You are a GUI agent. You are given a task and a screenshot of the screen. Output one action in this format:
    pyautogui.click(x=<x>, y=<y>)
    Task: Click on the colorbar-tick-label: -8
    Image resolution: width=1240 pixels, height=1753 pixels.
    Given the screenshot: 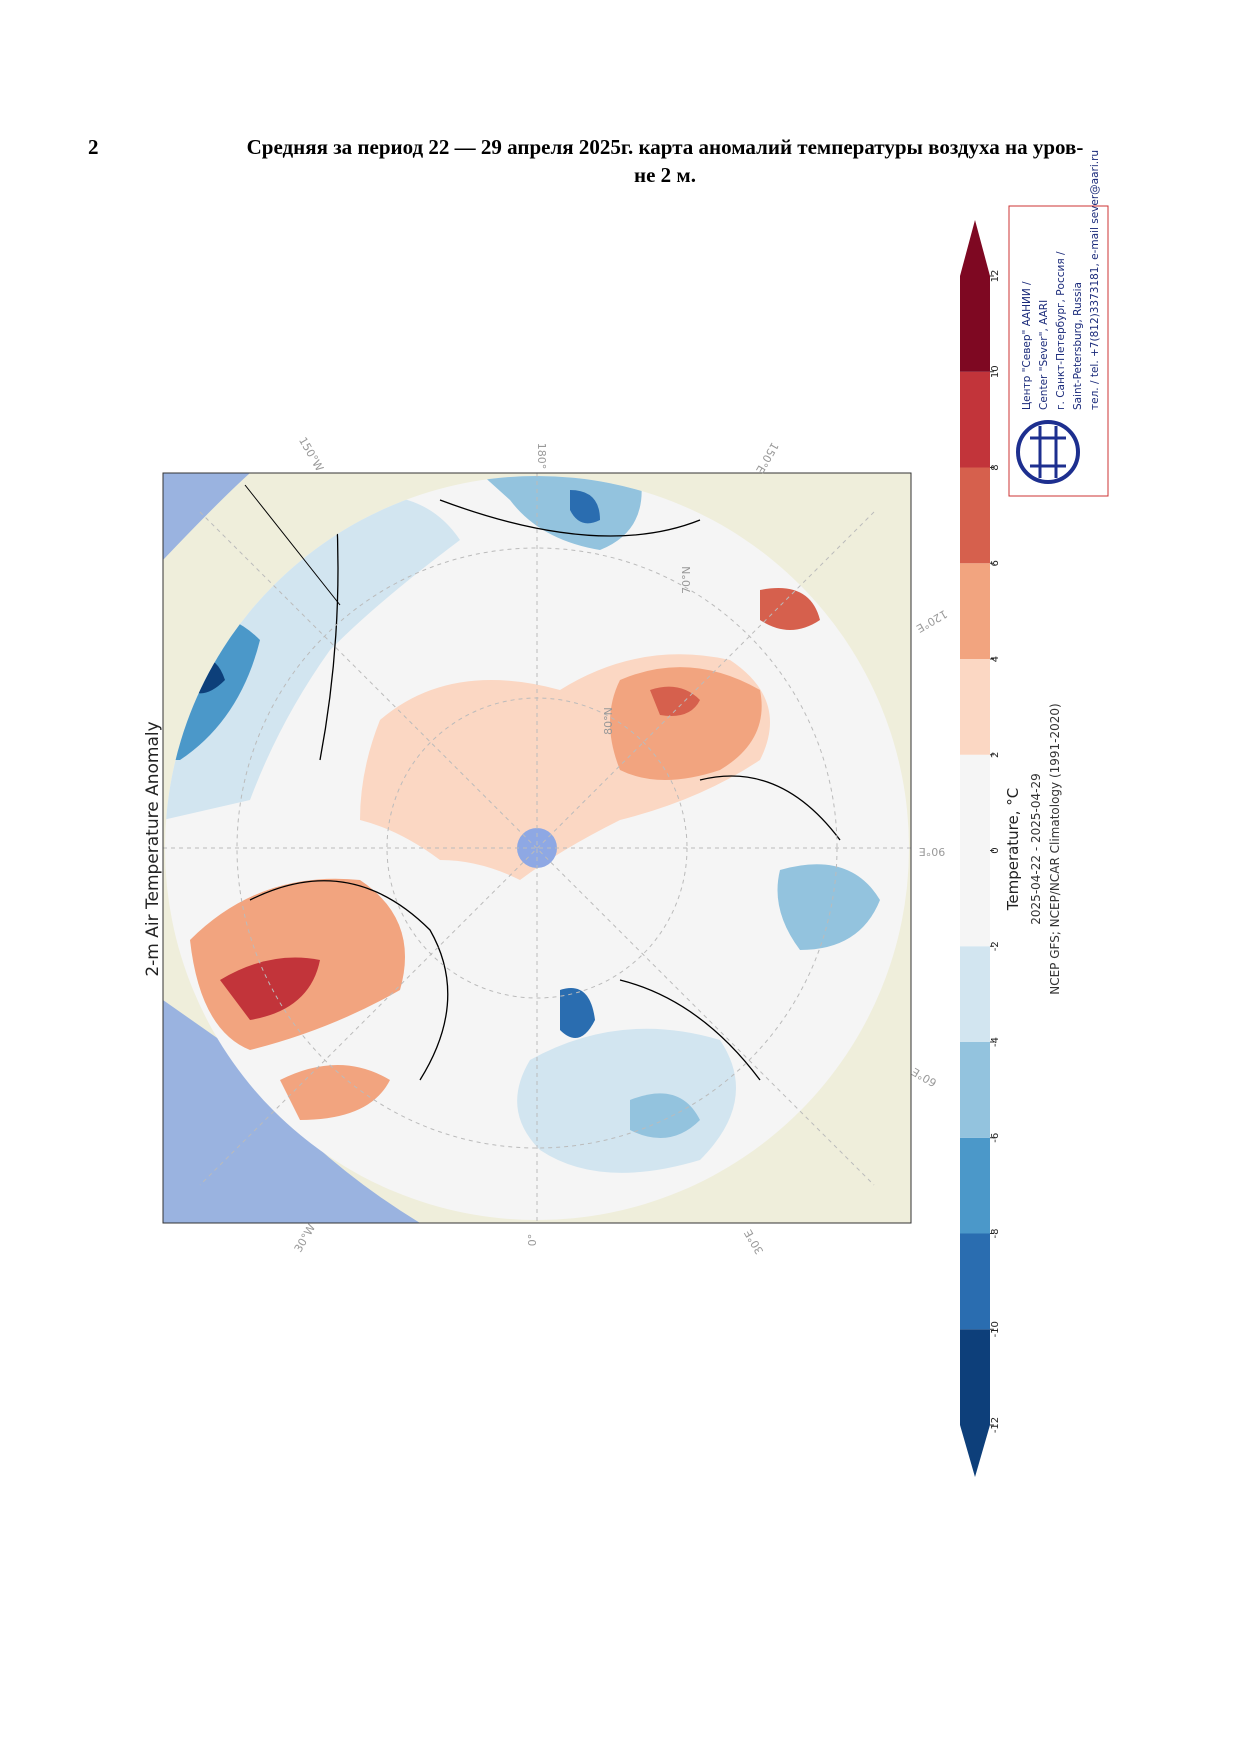 What is the action you would take?
    pyautogui.click(x=995, y=1234)
    